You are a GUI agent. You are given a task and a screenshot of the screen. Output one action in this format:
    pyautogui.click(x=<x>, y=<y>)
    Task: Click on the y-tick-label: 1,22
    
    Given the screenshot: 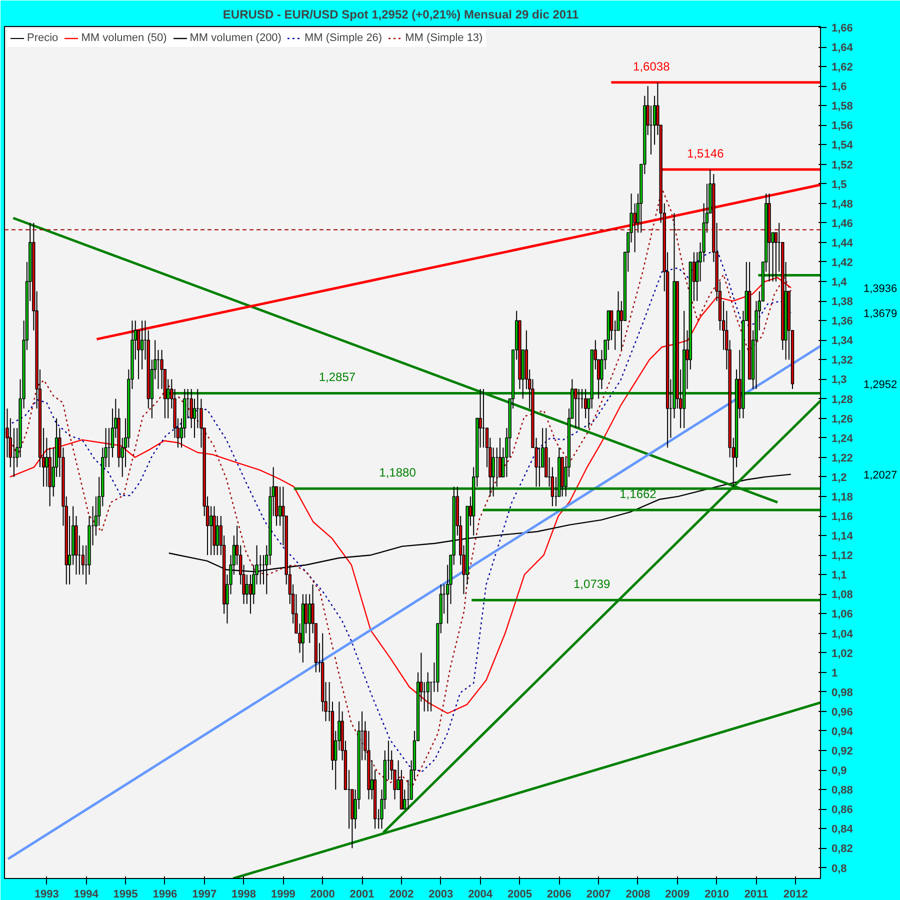 What is the action you would take?
    pyautogui.click(x=842, y=458)
    